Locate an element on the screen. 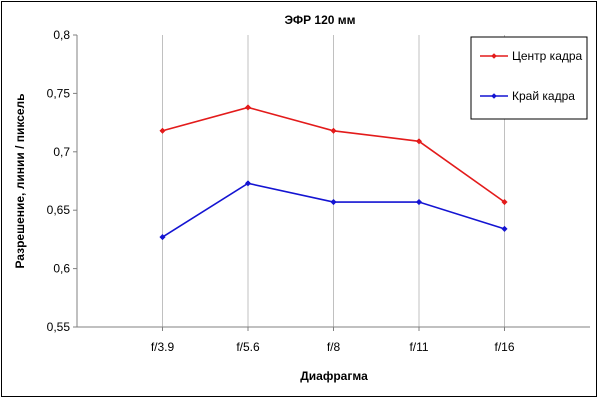  legend-label: Край кадра is located at coordinates (543, 96).